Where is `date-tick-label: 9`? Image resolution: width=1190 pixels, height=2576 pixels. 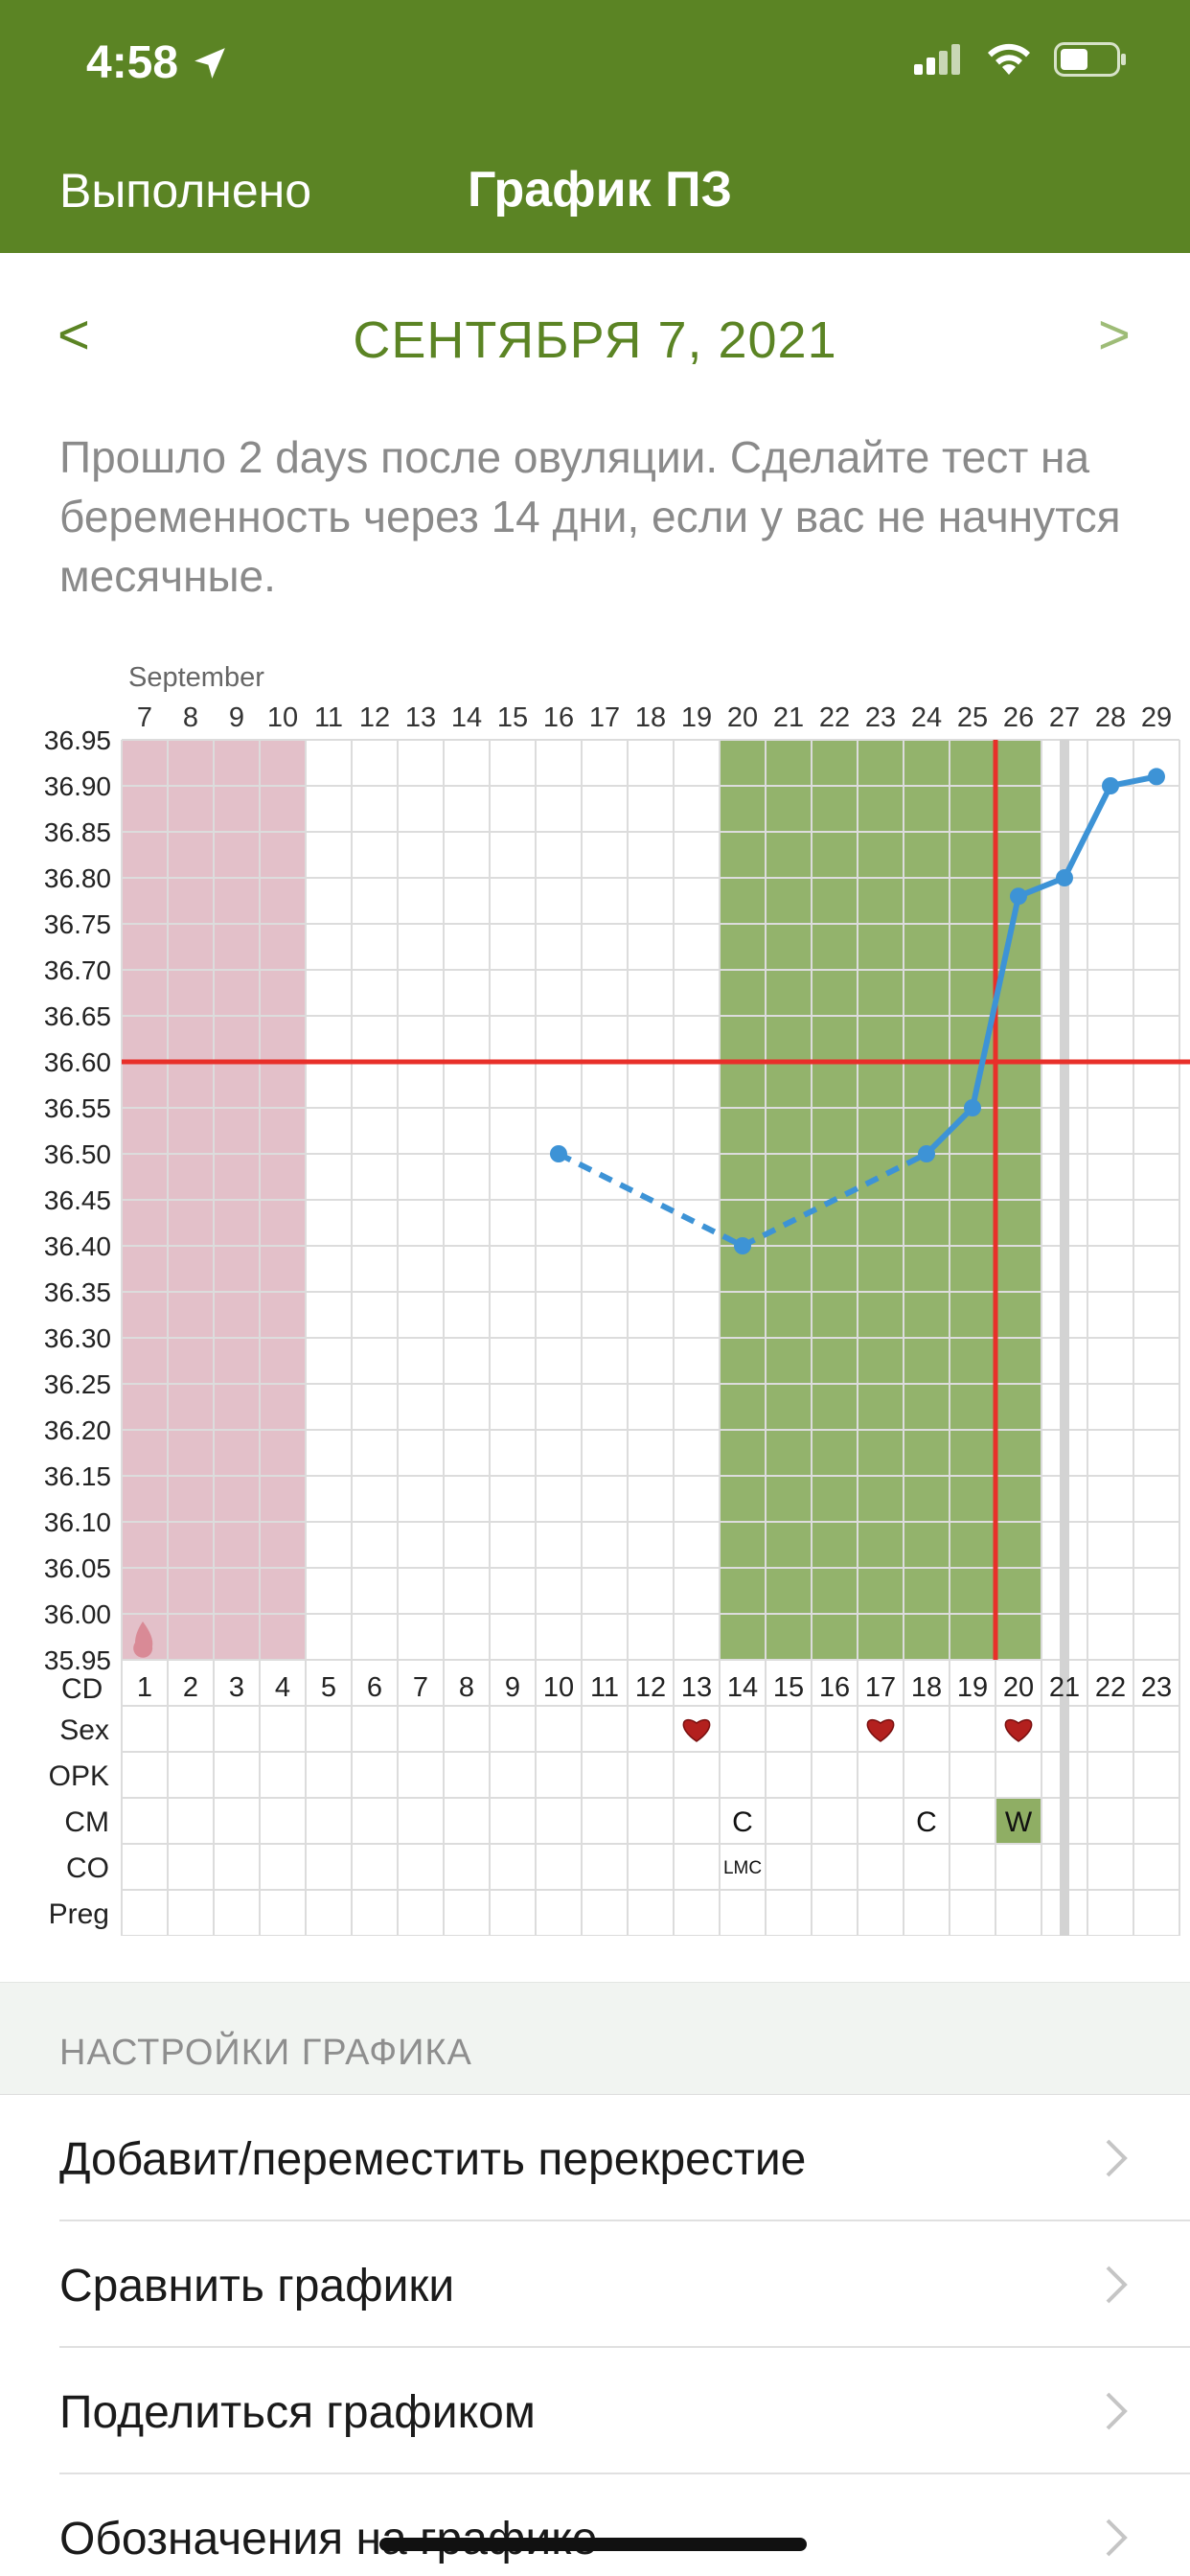
date-tick-label: 9 is located at coordinates (237, 717).